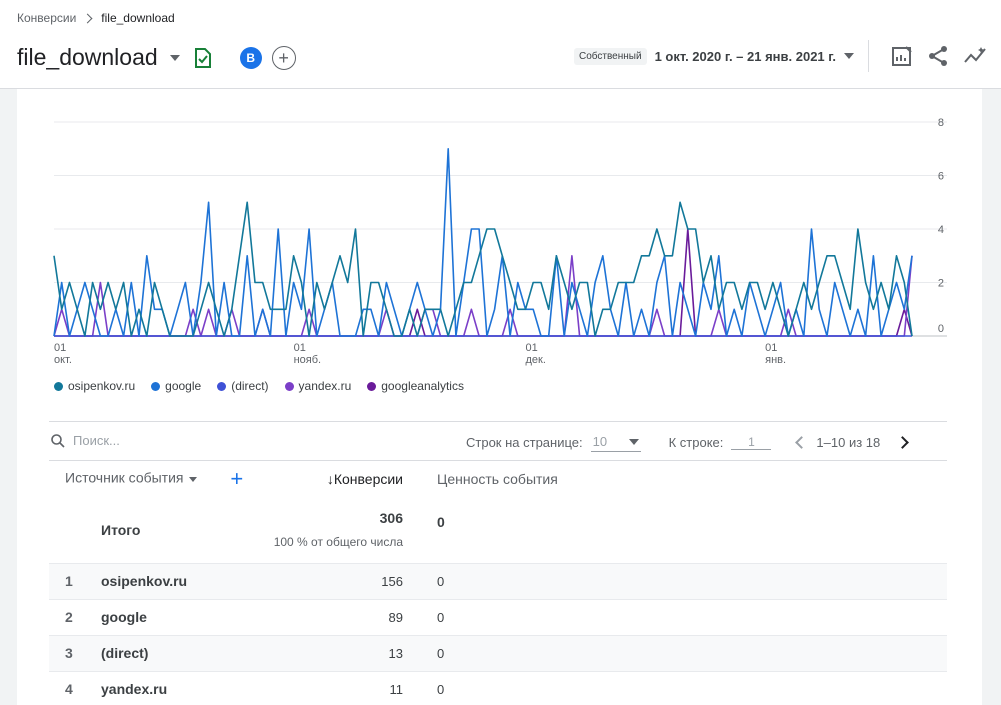 Image resolution: width=1001 pixels, height=705 pixels. What do you see at coordinates (237, 478) in the screenshot?
I see `add-dimension-icon: +` at bounding box center [237, 478].